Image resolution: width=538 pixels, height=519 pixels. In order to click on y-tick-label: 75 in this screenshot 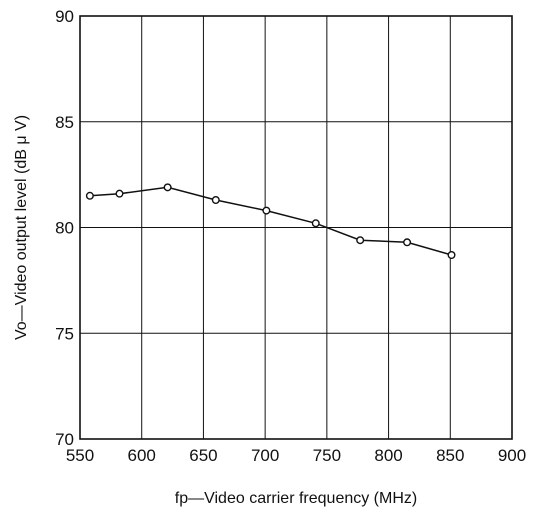, I will do `click(64, 333)`.